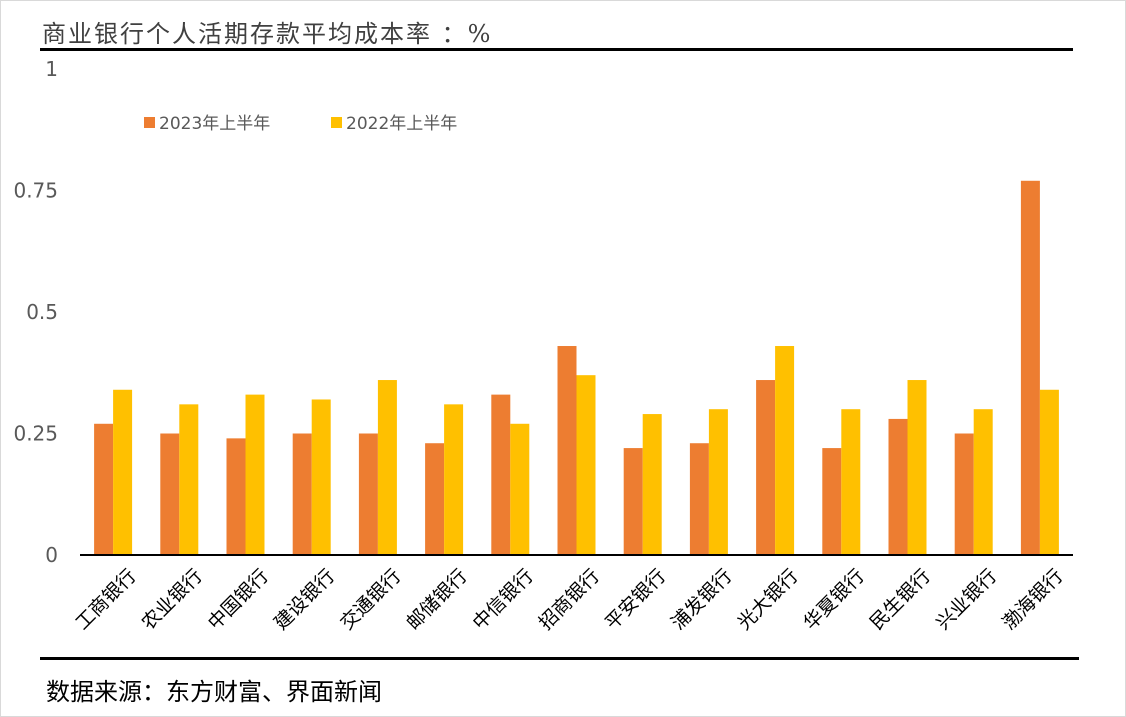 The image size is (1126, 717). Describe the element at coordinates (559, 658) in the screenshot. I see `source-rule` at that location.